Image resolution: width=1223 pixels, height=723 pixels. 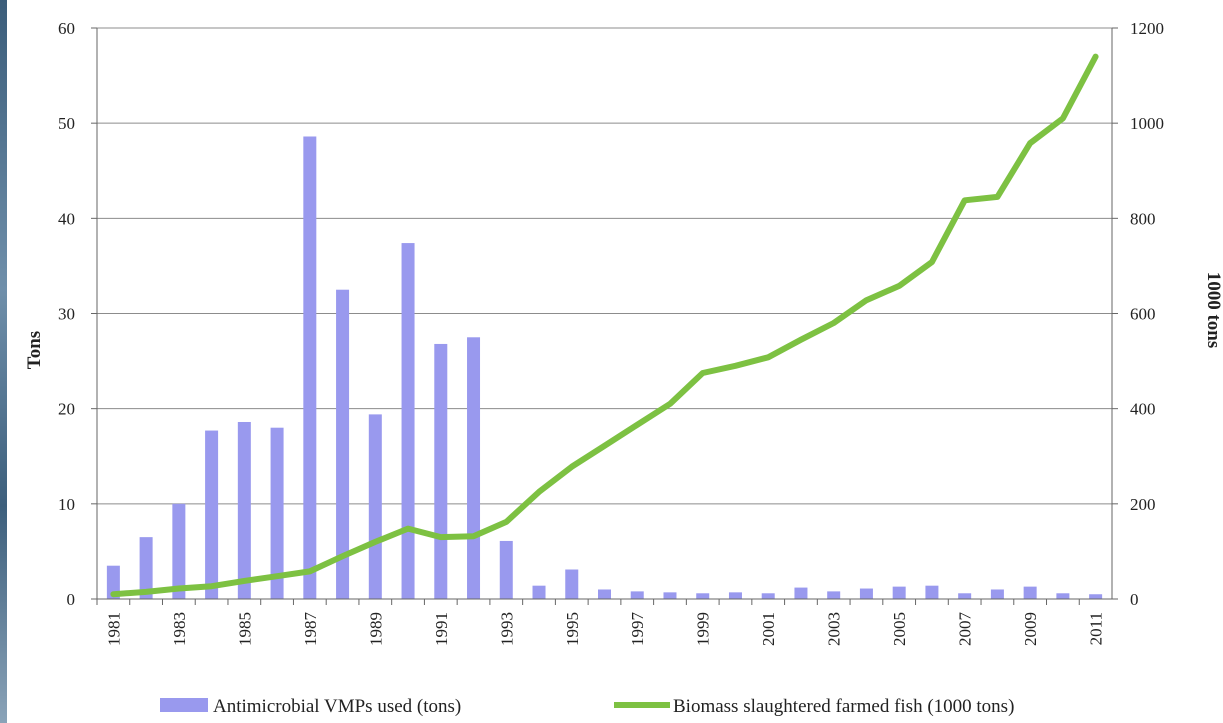 What do you see at coordinates (703, 629) in the screenshot?
I see `x-tick-label: 1999` at bounding box center [703, 629].